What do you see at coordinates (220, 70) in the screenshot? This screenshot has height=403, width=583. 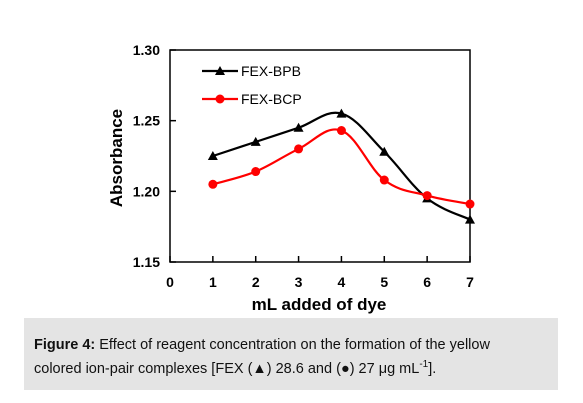 I see `legend-marker-triangle` at bounding box center [220, 70].